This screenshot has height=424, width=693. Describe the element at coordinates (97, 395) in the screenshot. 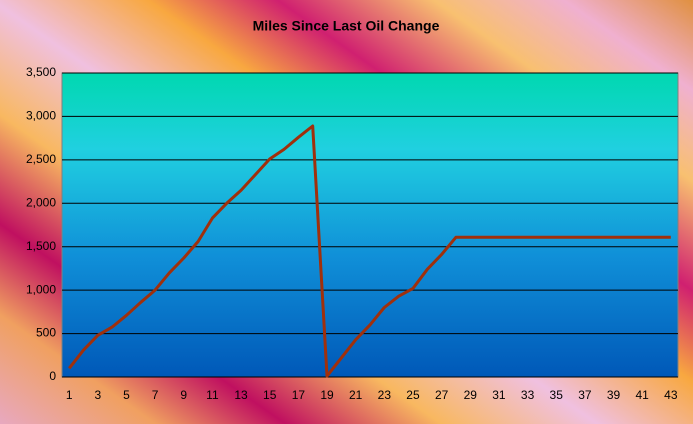

I see `x-tick-label: 3` at that location.